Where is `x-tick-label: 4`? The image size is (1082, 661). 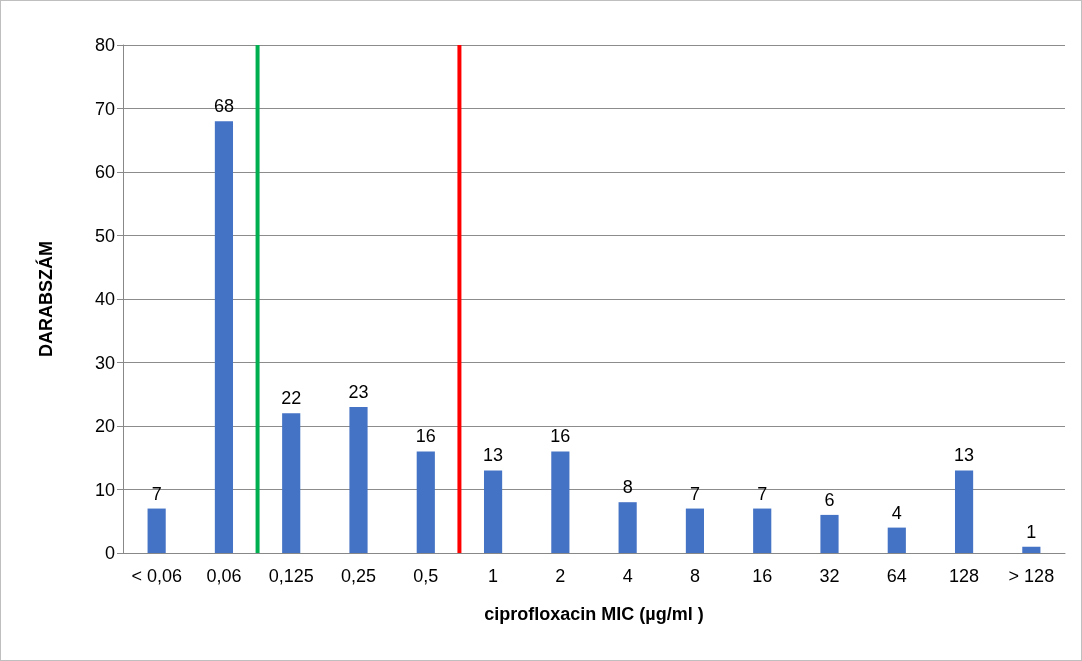 x-tick-label: 4 is located at coordinates (627, 576).